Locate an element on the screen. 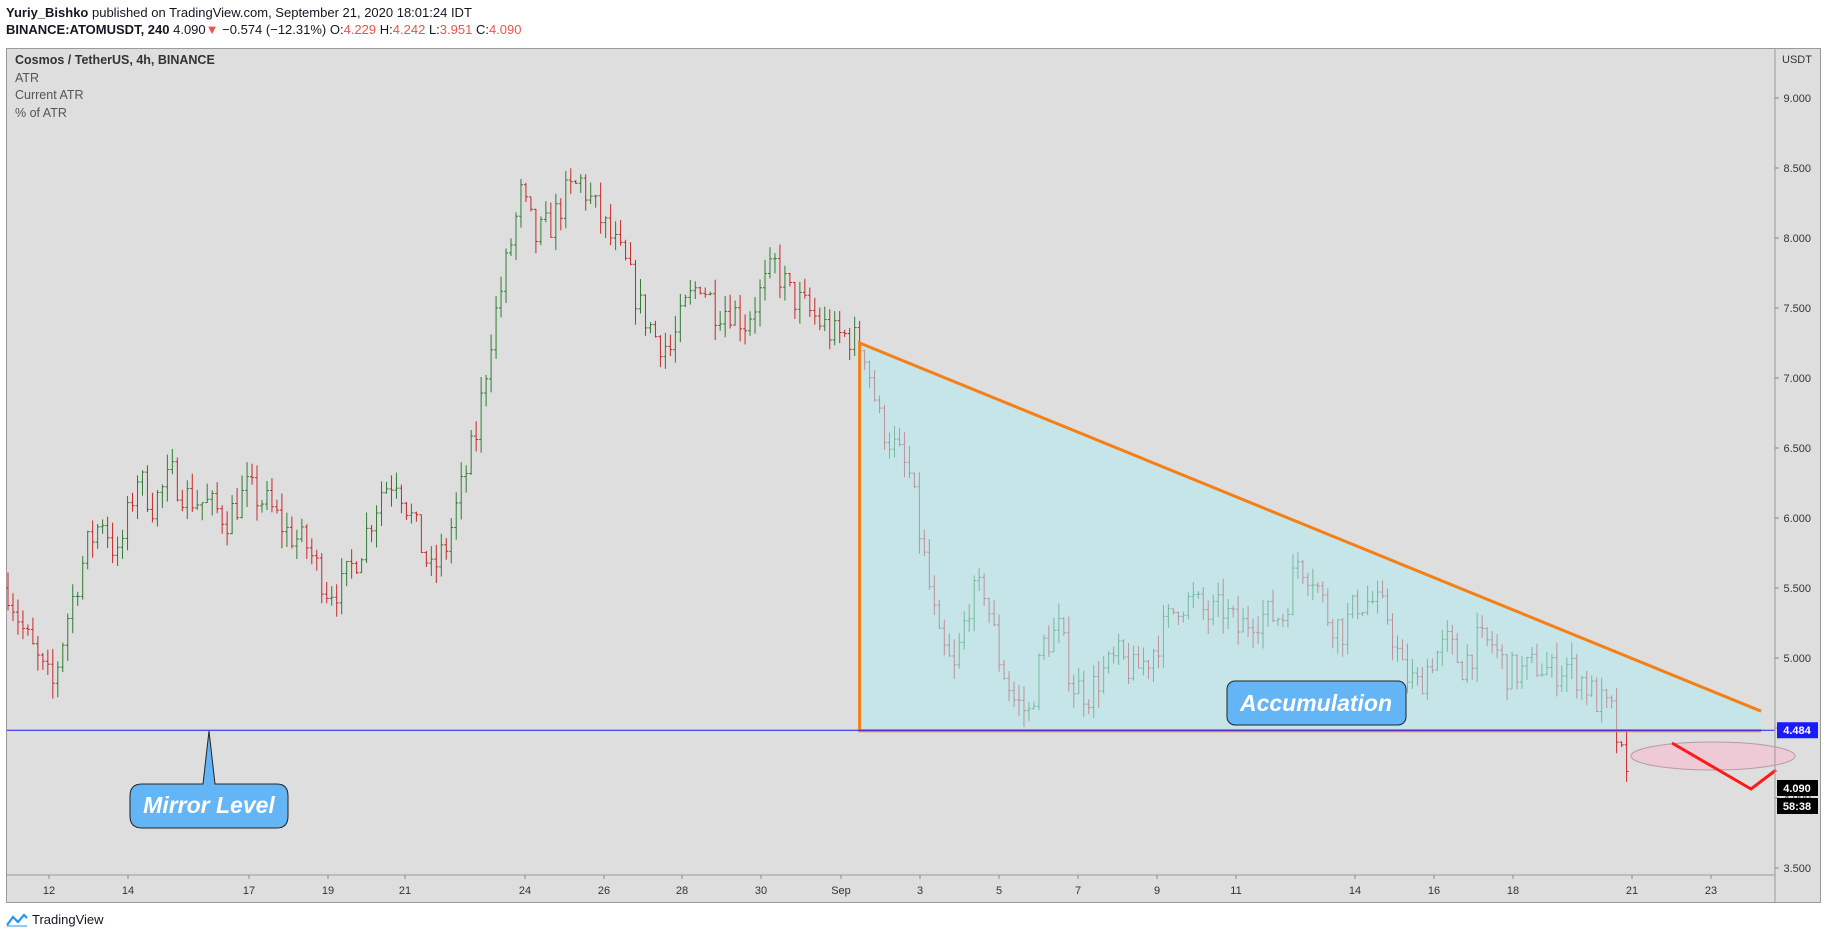  x-tick-label: 30 is located at coordinates (761, 891).